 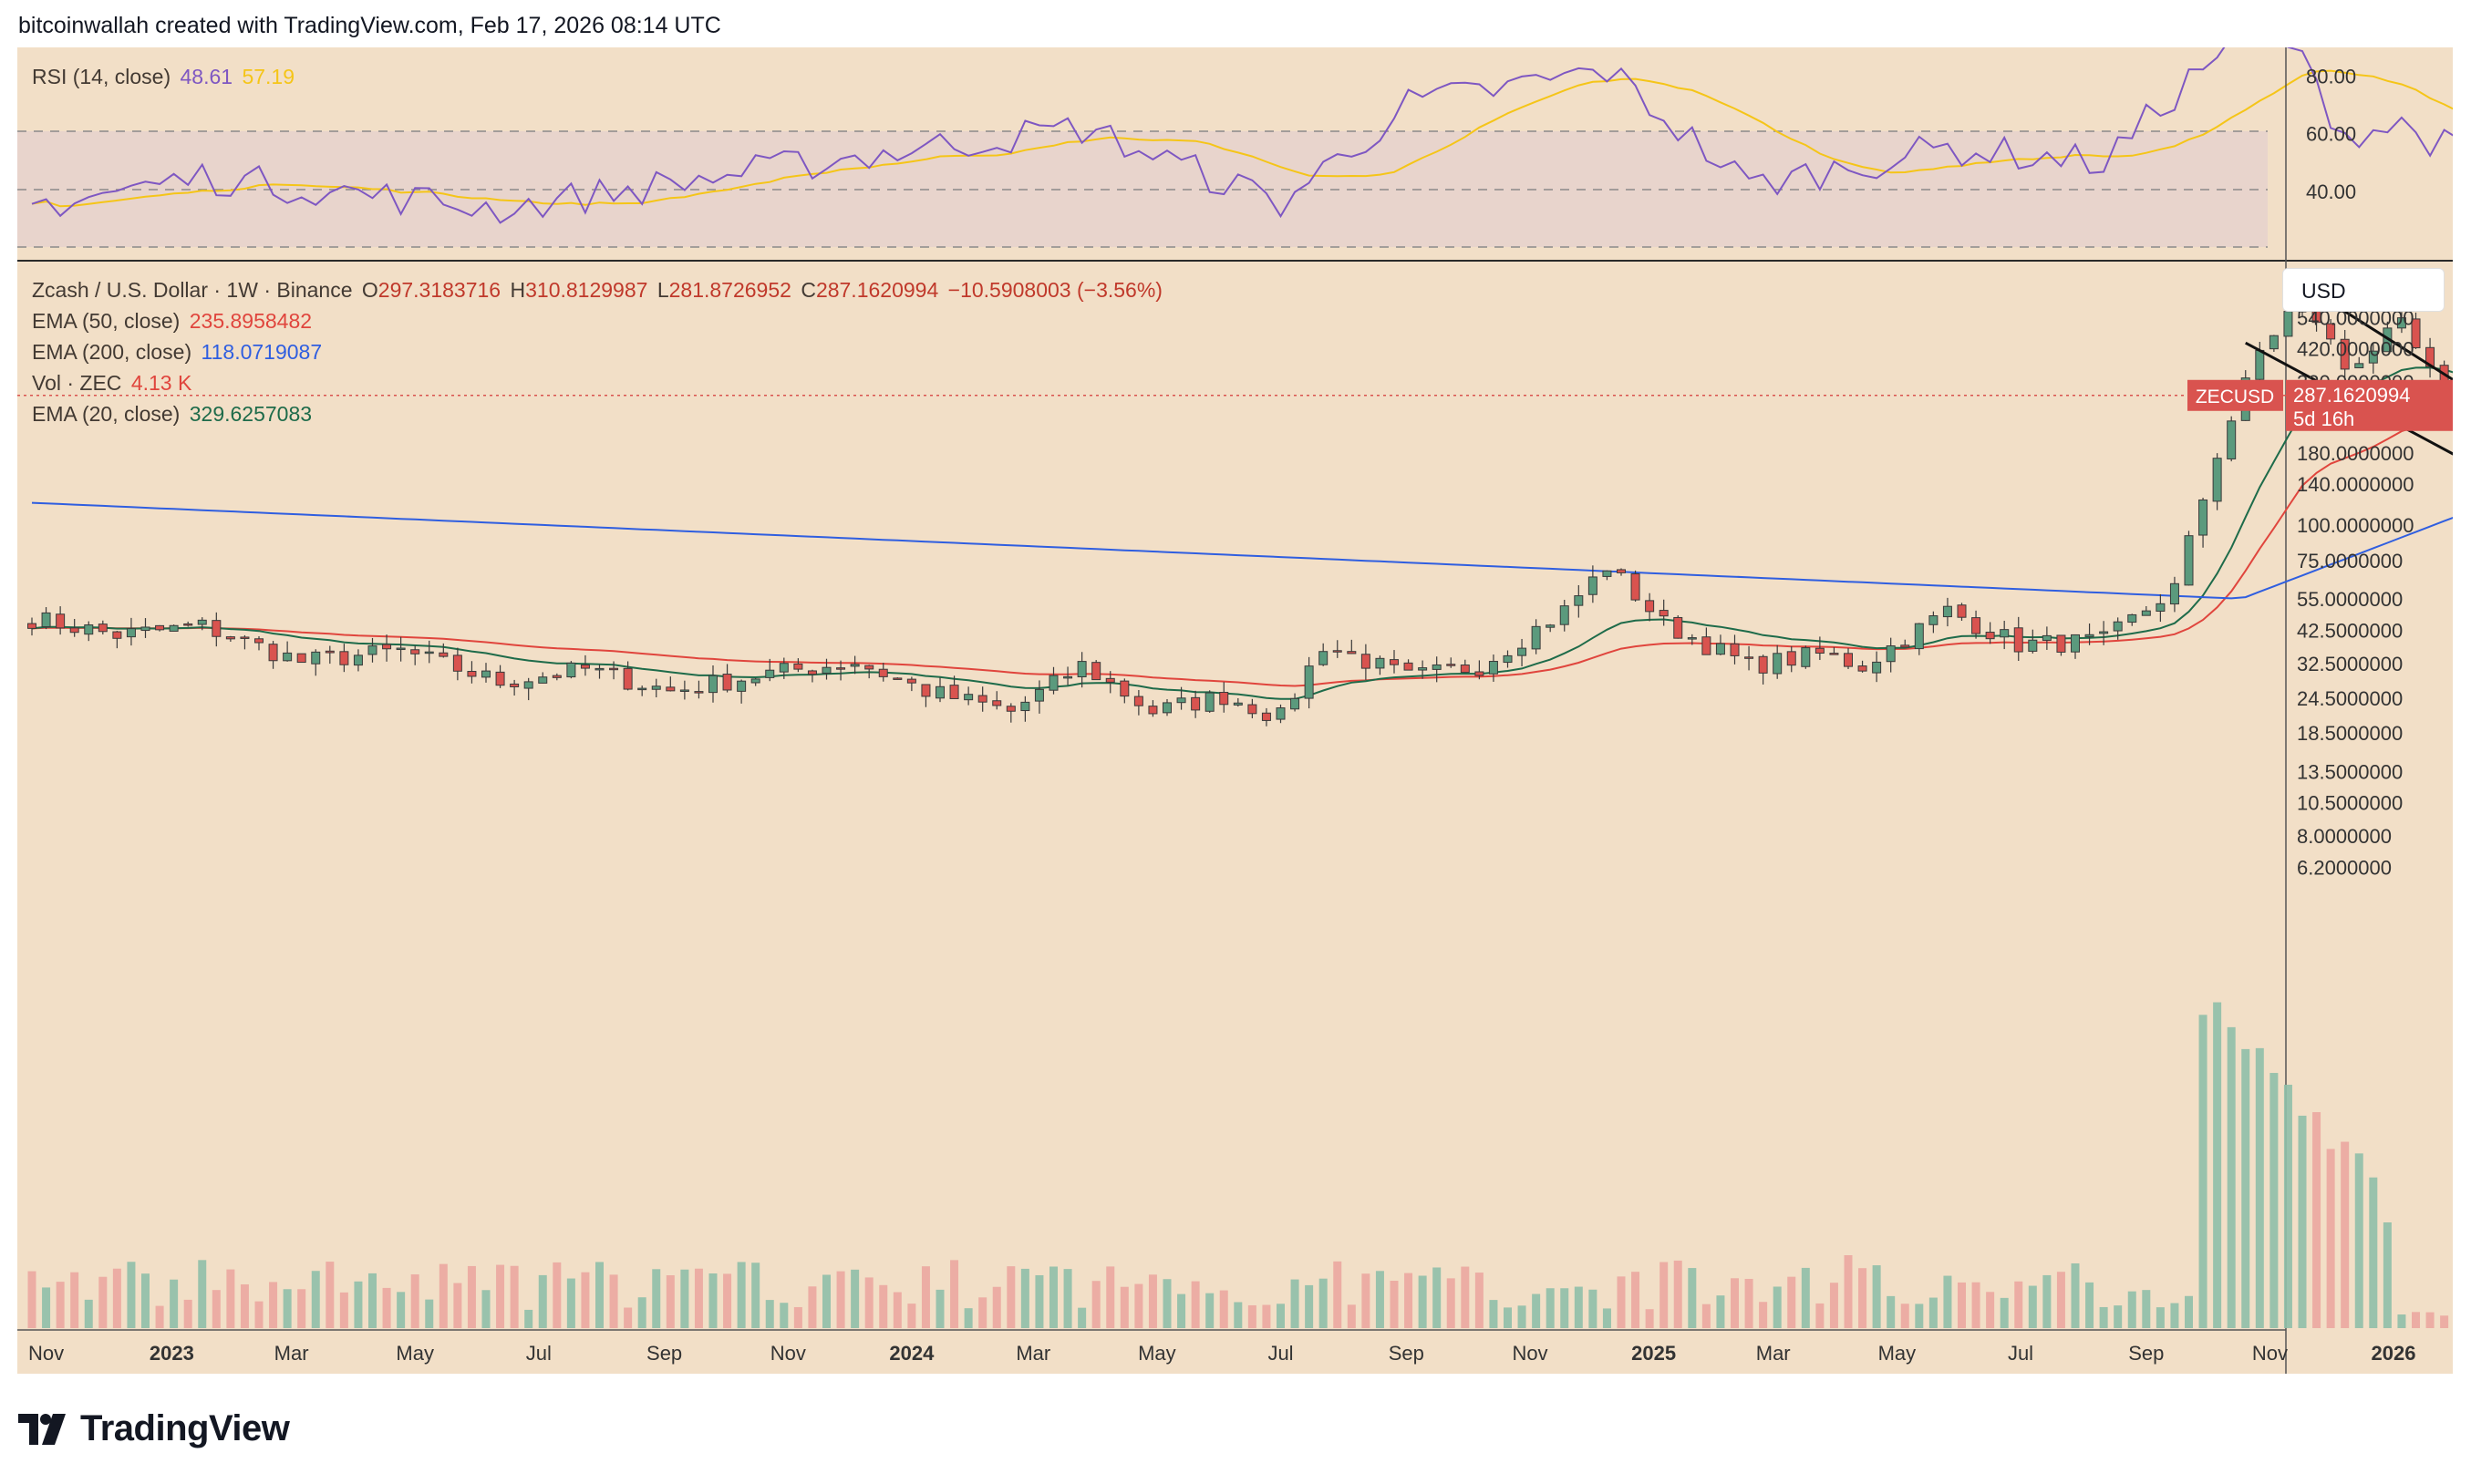 I want to click on time-tick-label: Mar, so click(x=1773, y=1353).